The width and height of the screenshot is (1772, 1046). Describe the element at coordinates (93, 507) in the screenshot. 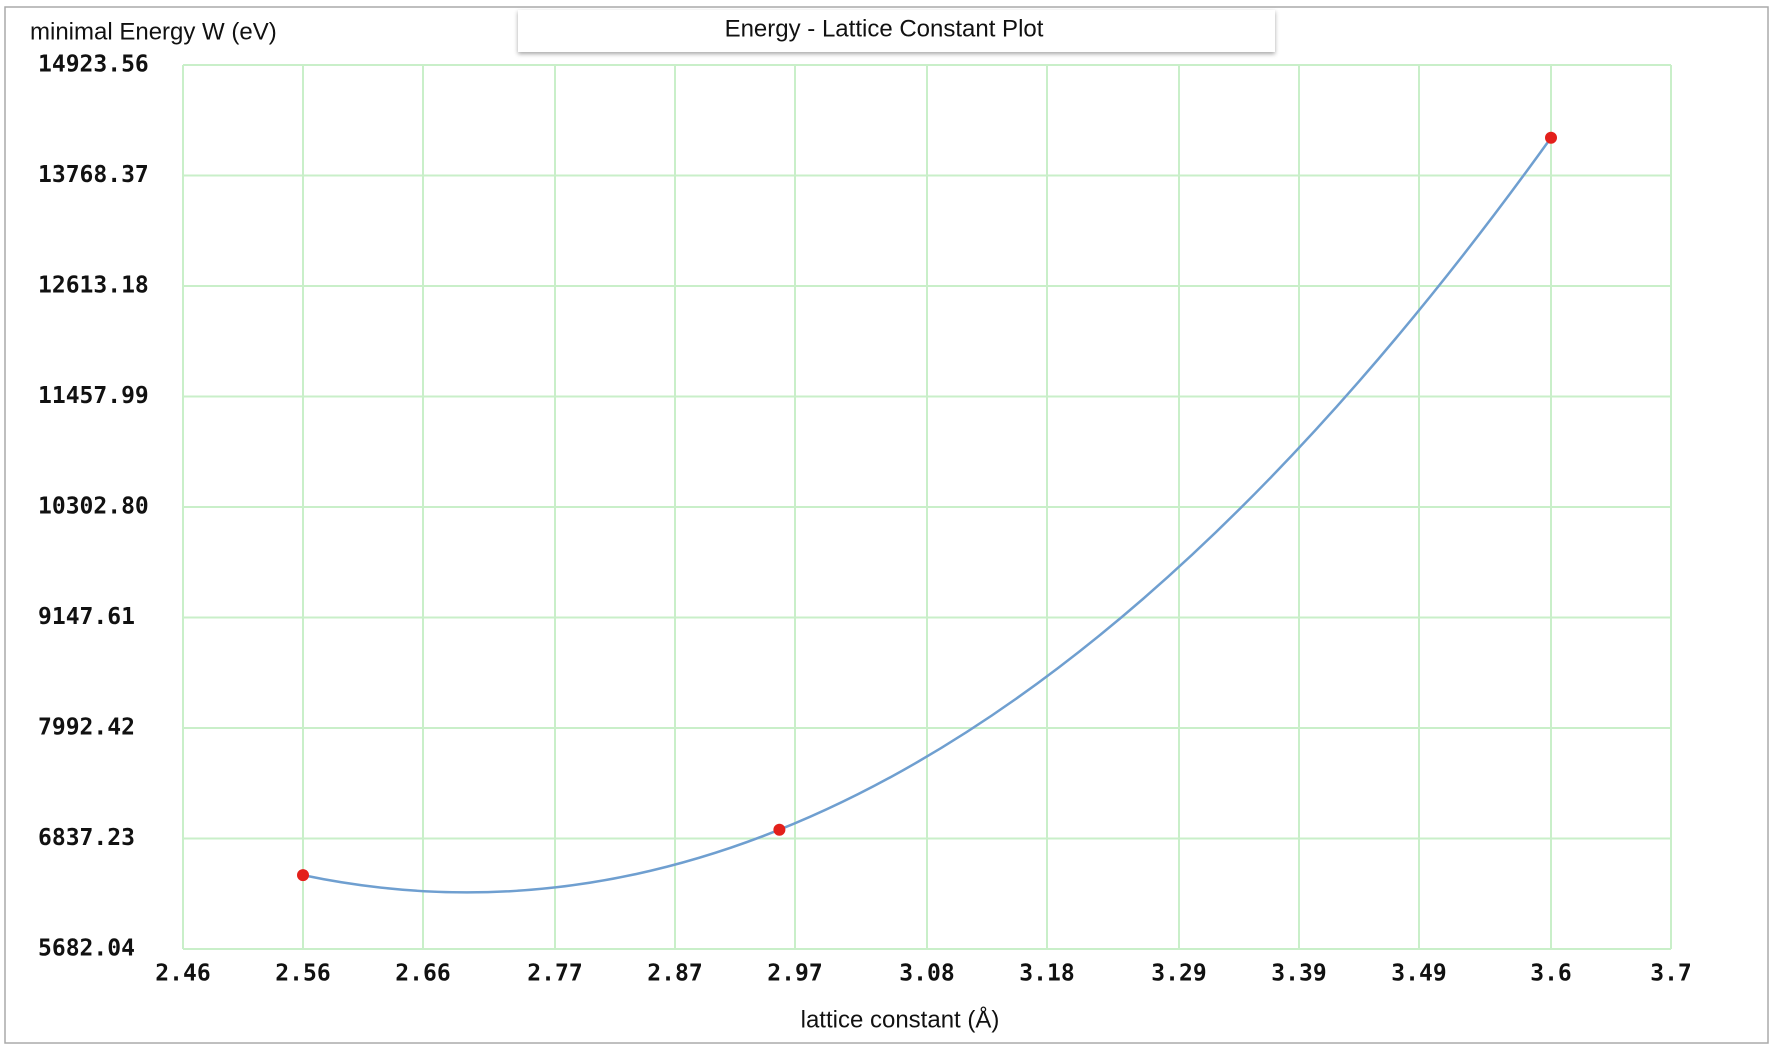

I see `y-tick-label: 10302.80` at that location.